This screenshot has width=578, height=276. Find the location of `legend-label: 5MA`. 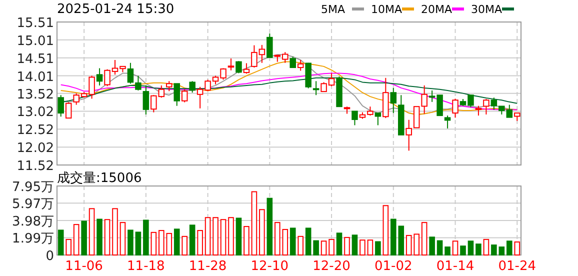

legend-label: 5MA is located at coordinates (333, 9).